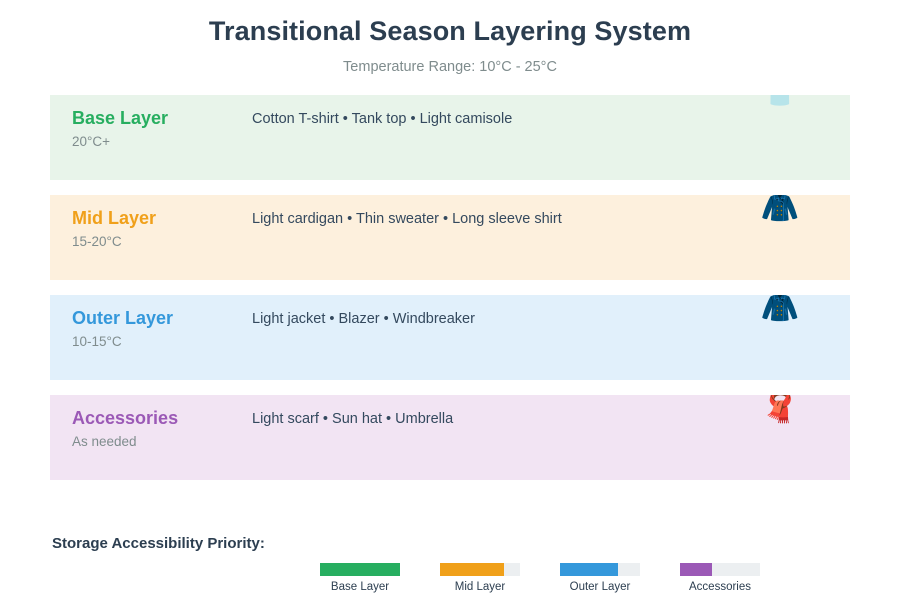  What do you see at coordinates (360, 587) in the screenshot?
I see `priority-bar-label: Base Layer` at bounding box center [360, 587].